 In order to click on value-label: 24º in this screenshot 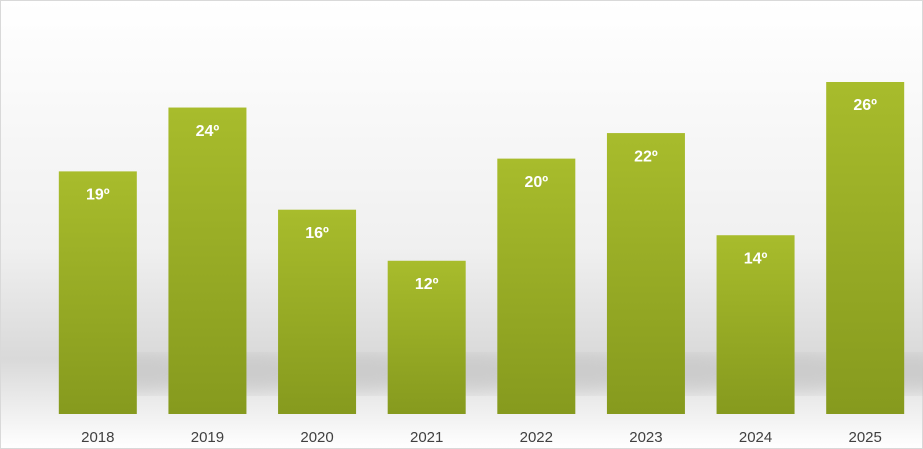, I will do `click(208, 131)`.